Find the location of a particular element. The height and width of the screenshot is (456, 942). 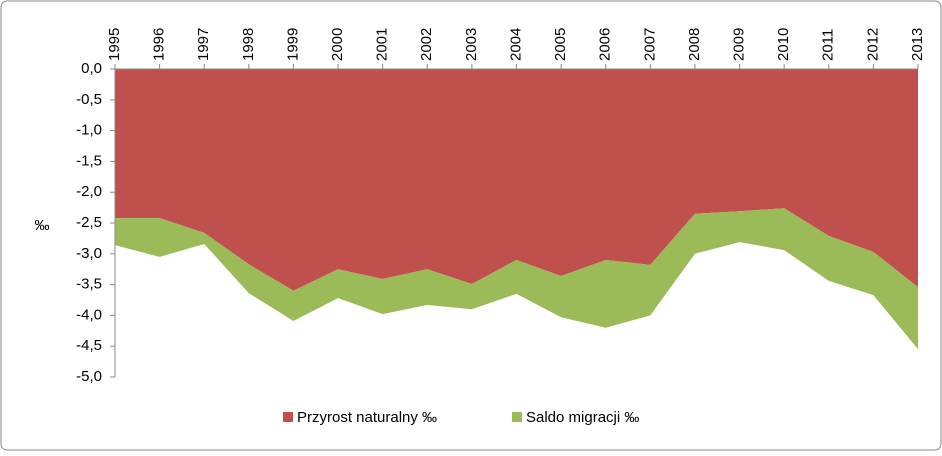

y-tick-label: -3,5 is located at coordinates (89, 284).